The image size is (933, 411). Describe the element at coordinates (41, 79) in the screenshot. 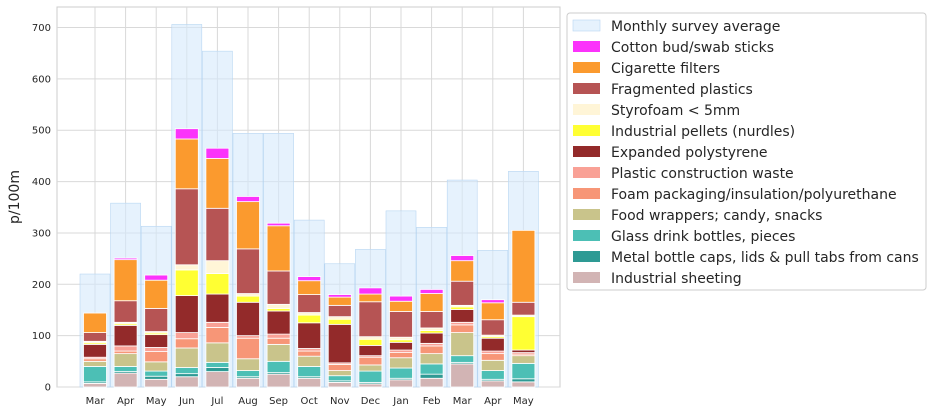

I see `y-tick-label: 600` at that location.